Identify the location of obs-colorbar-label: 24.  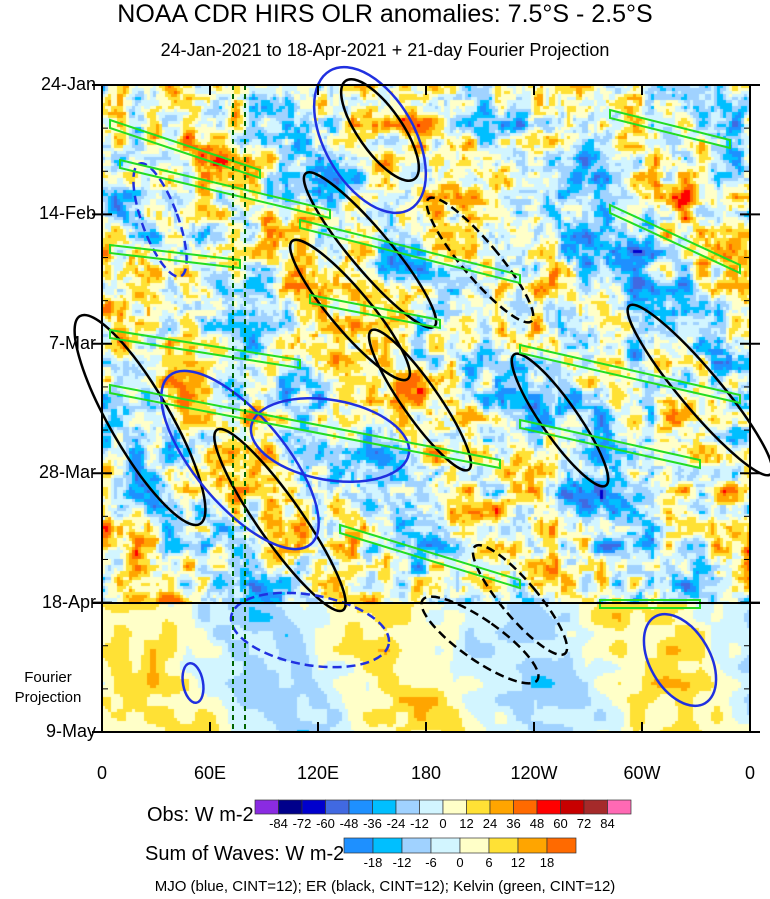
(490, 823).